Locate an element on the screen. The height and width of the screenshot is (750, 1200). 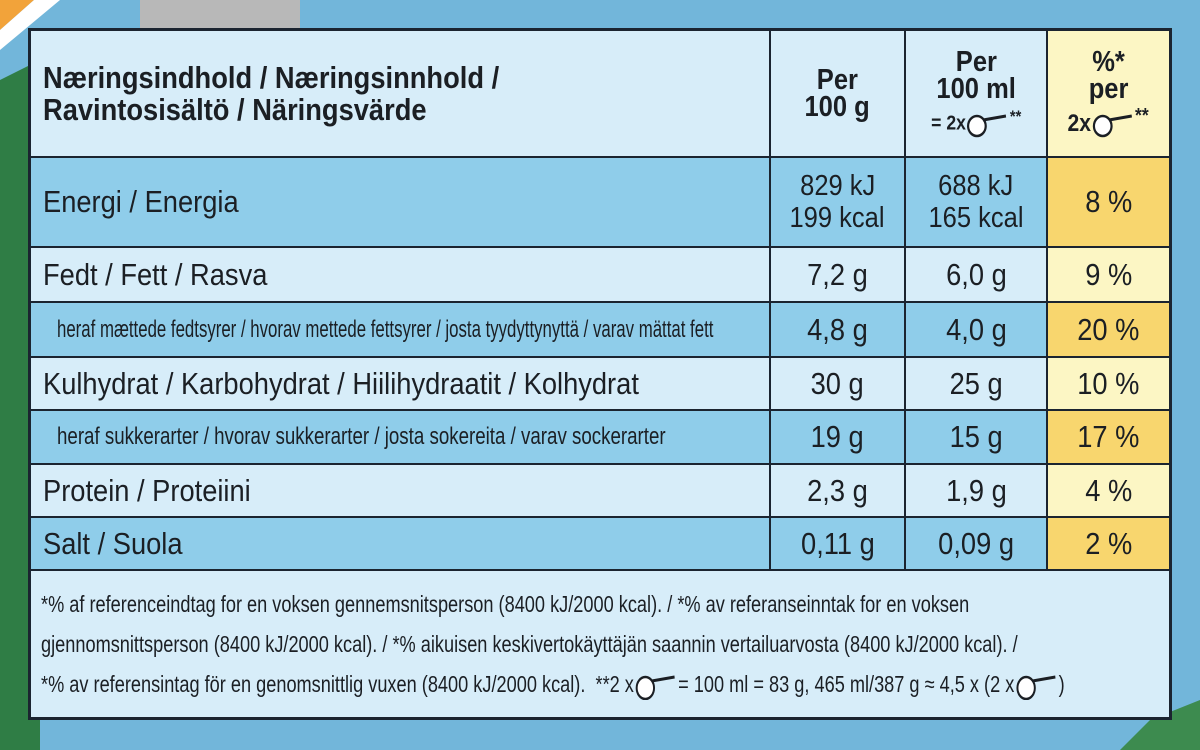
label-text: Protein / Proteiini is located at coordinates (147, 490).